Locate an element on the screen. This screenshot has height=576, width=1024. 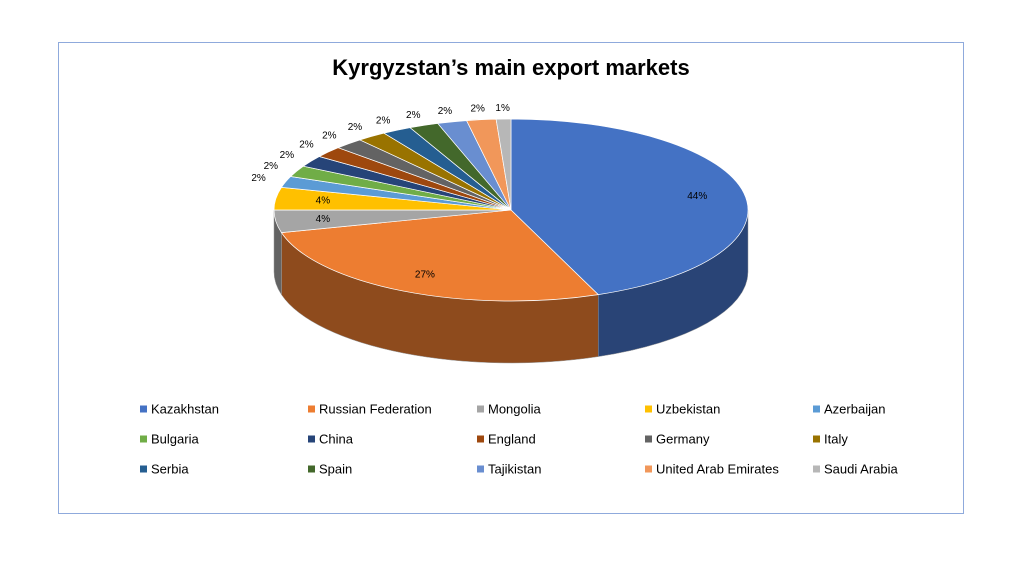
legend-label: Azerbaijan is located at coordinates (854, 408).